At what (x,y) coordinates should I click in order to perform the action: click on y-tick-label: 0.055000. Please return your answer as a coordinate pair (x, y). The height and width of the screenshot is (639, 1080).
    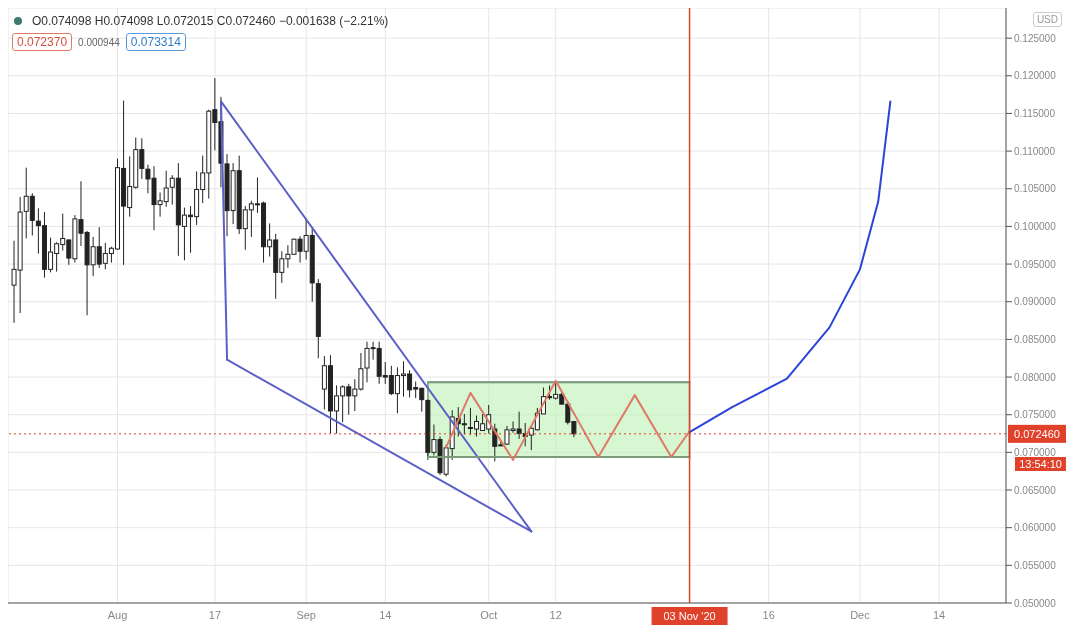
    Looking at the image, I should click on (1035, 565).